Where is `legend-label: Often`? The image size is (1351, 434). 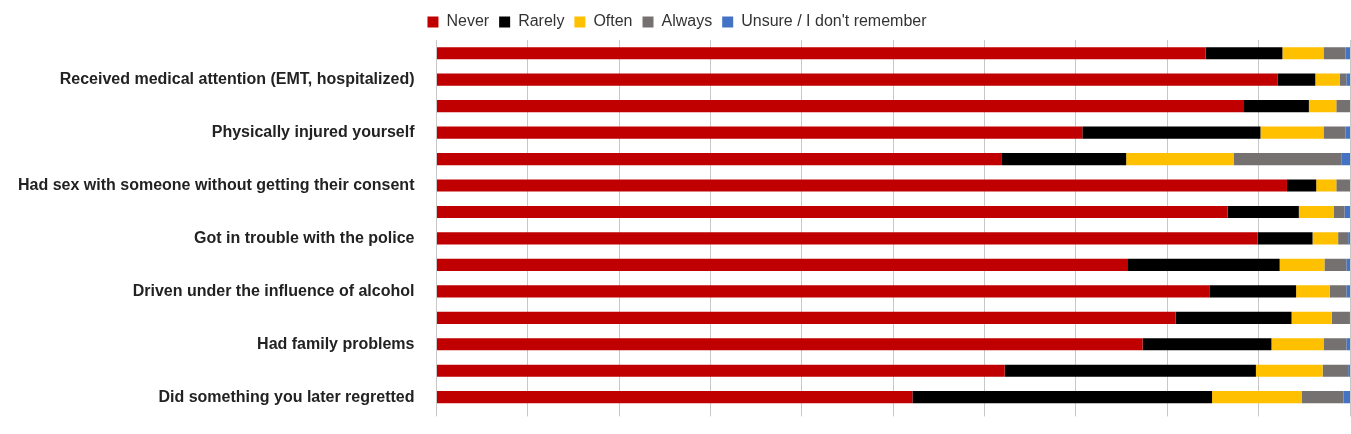 legend-label: Often is located at coordinates (613, 21).